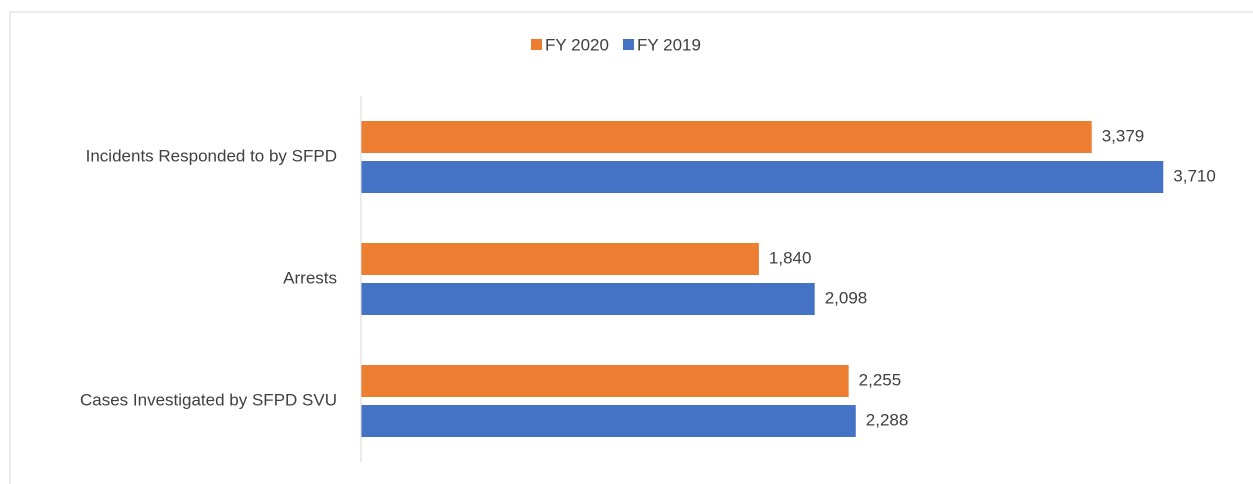 Image resolution: width=1253 pixels, height=484 pixels. Describe the element at coordinates (1194, 175) in the screenshot. I see `data-label: 3,710` at that location.